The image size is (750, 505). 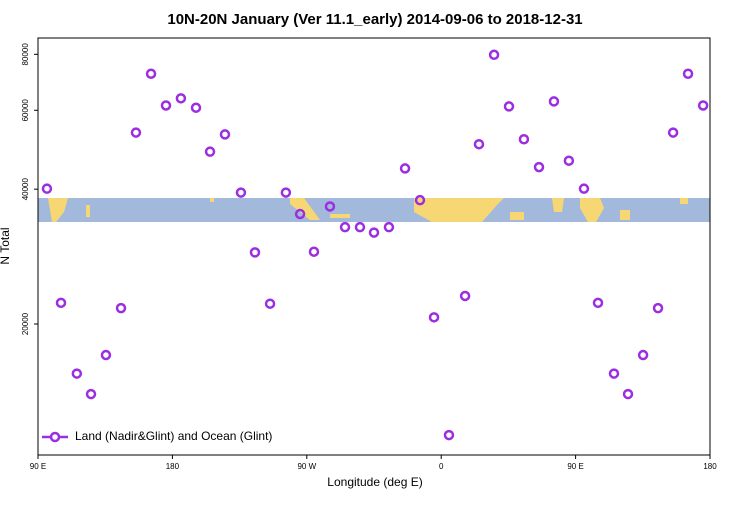 I want to click on x-axis-label: Longitude (deg E), so click(x=374, y=482).